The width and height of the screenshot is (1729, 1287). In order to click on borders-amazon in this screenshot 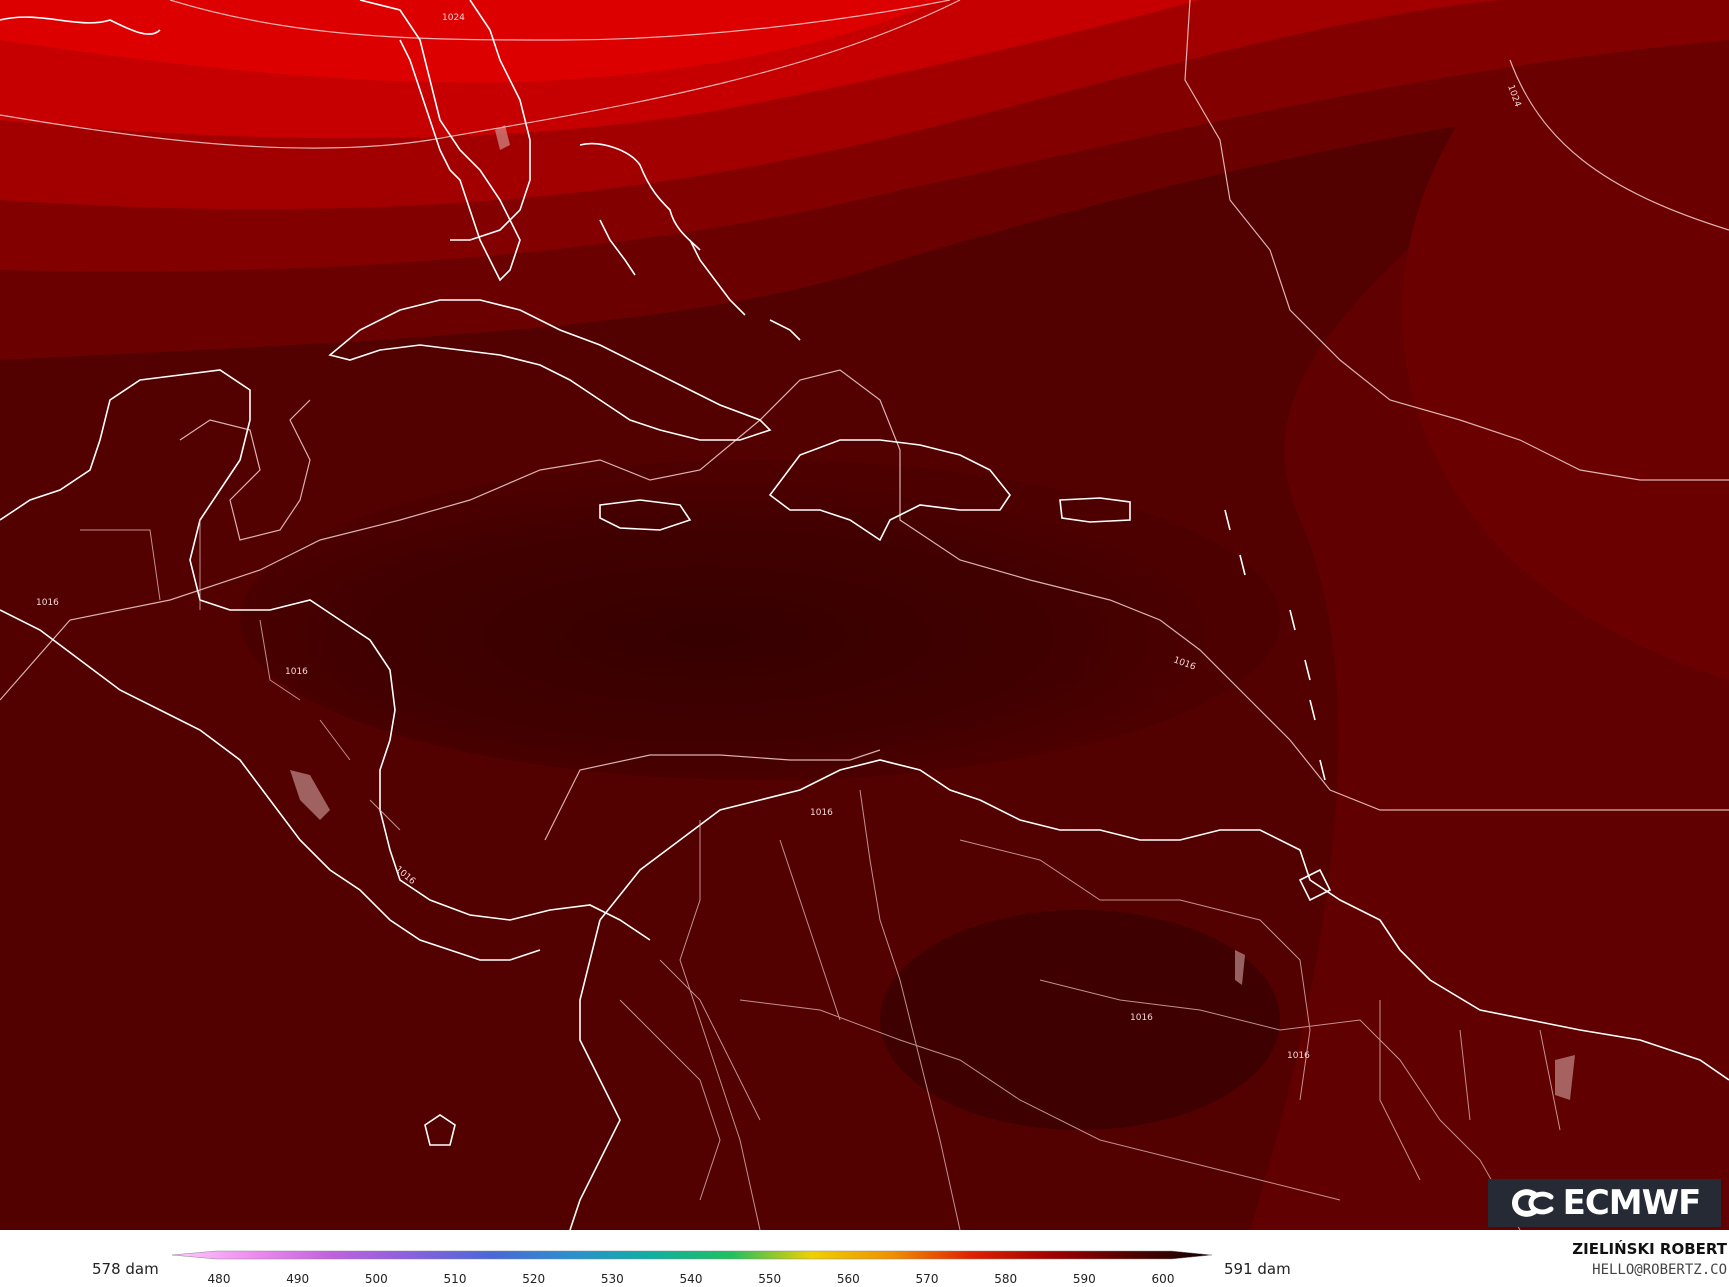, I will do `click(1040, 1100)`.